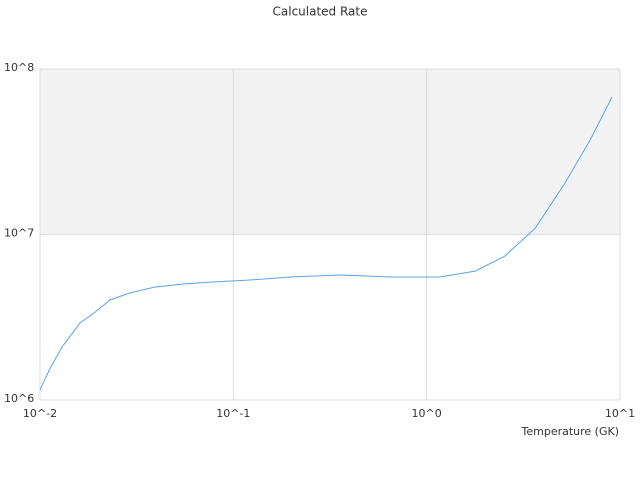 Image resolution: width=640 pixels, height=480 pixels. I want to click on y-tick-label: 10^6, so click(19, 398).